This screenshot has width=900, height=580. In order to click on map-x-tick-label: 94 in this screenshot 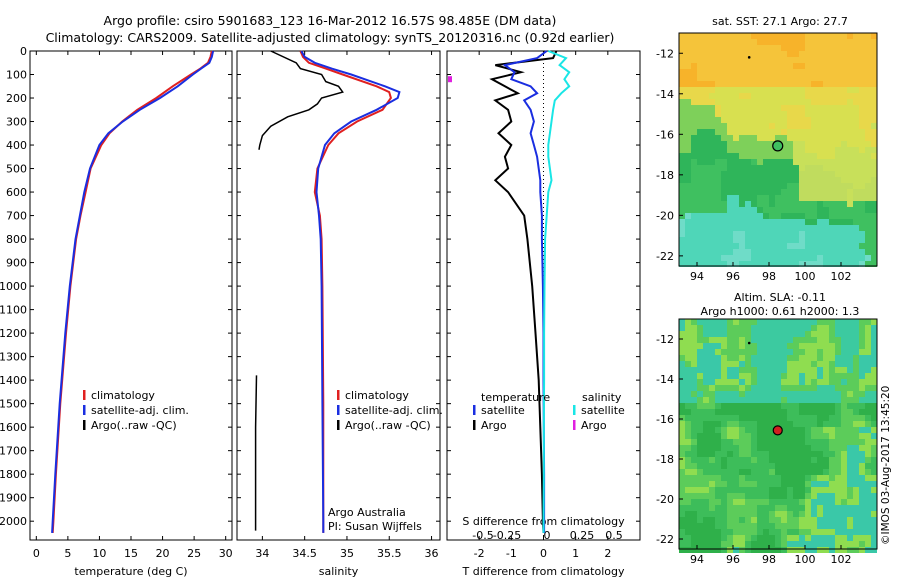, I will do `click(697, 276)`.